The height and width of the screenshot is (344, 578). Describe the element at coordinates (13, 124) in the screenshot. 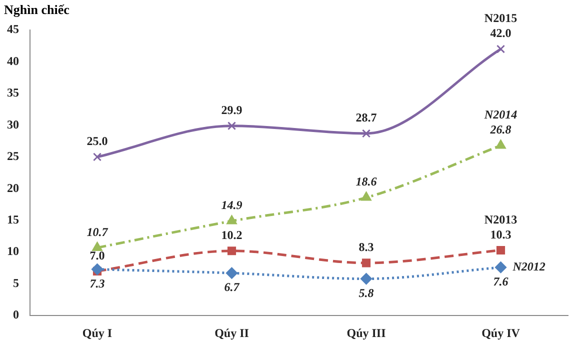

I see `y-tick-label: 30` at that location.